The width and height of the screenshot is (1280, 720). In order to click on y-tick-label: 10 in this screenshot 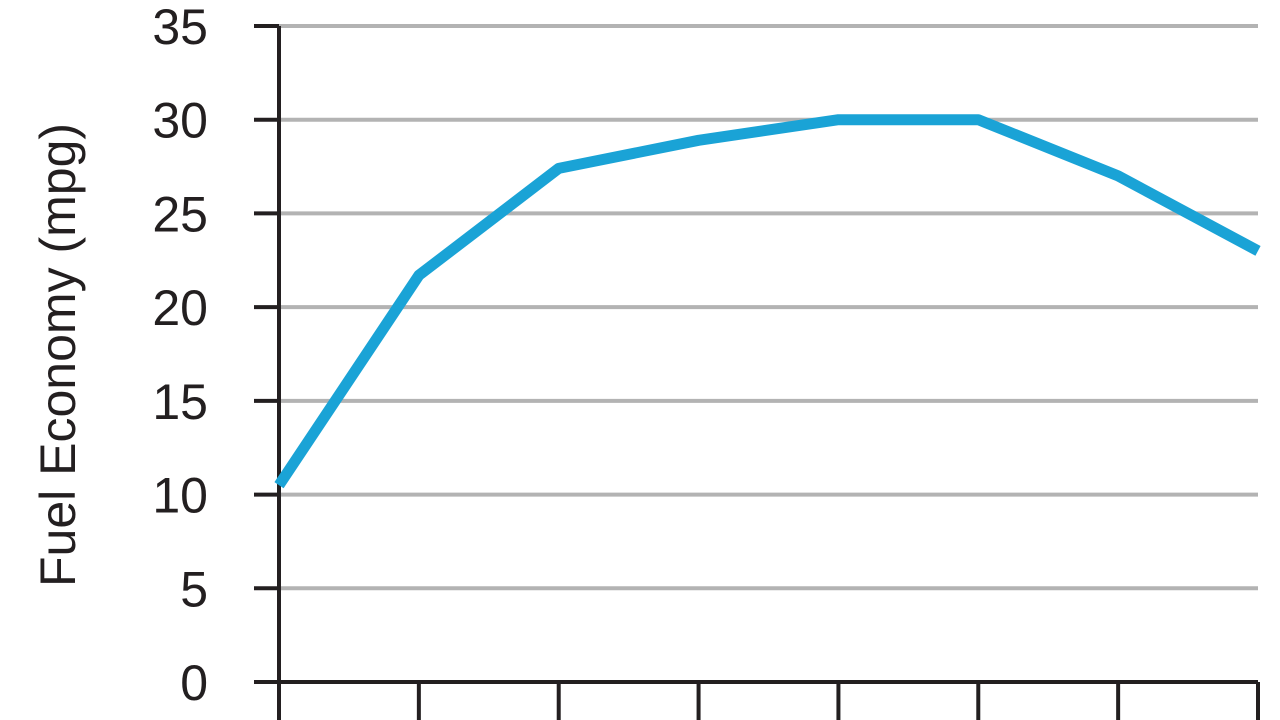, I will do `click(180, 496)`.